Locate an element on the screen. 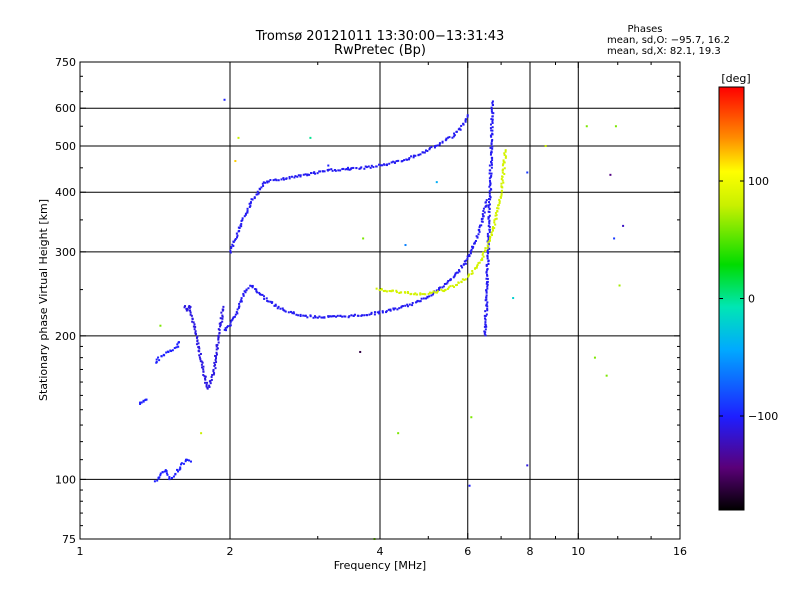 The image size is (800, 600). stats-line-x: mean, sd,X: 82.1, 19.3 is located at coordinates (664, 51).